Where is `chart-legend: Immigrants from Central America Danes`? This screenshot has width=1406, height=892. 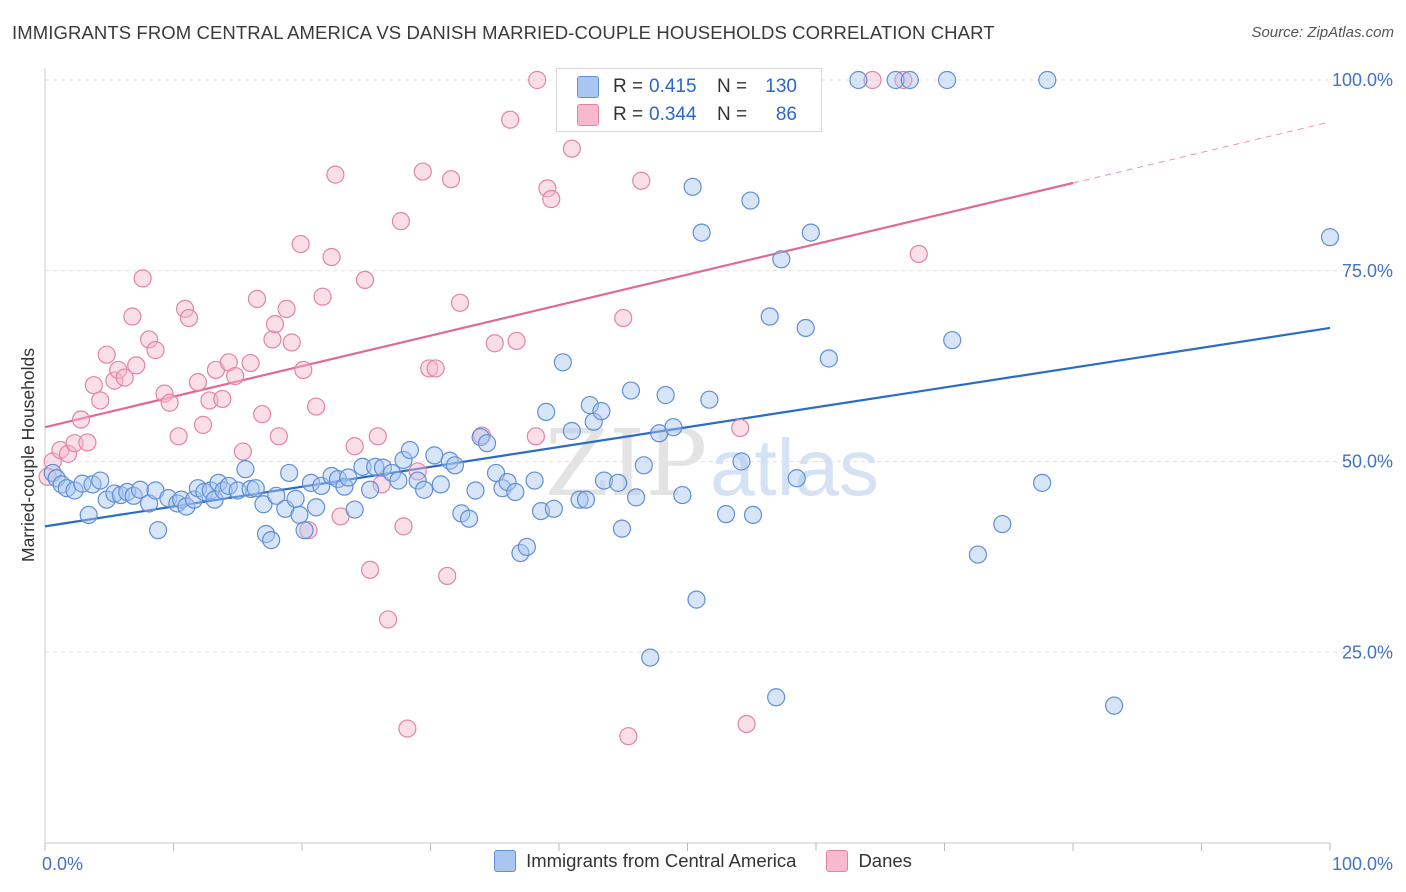 chart-legend: Immigrants from Central America Danes is located at coordinates (703, 861).